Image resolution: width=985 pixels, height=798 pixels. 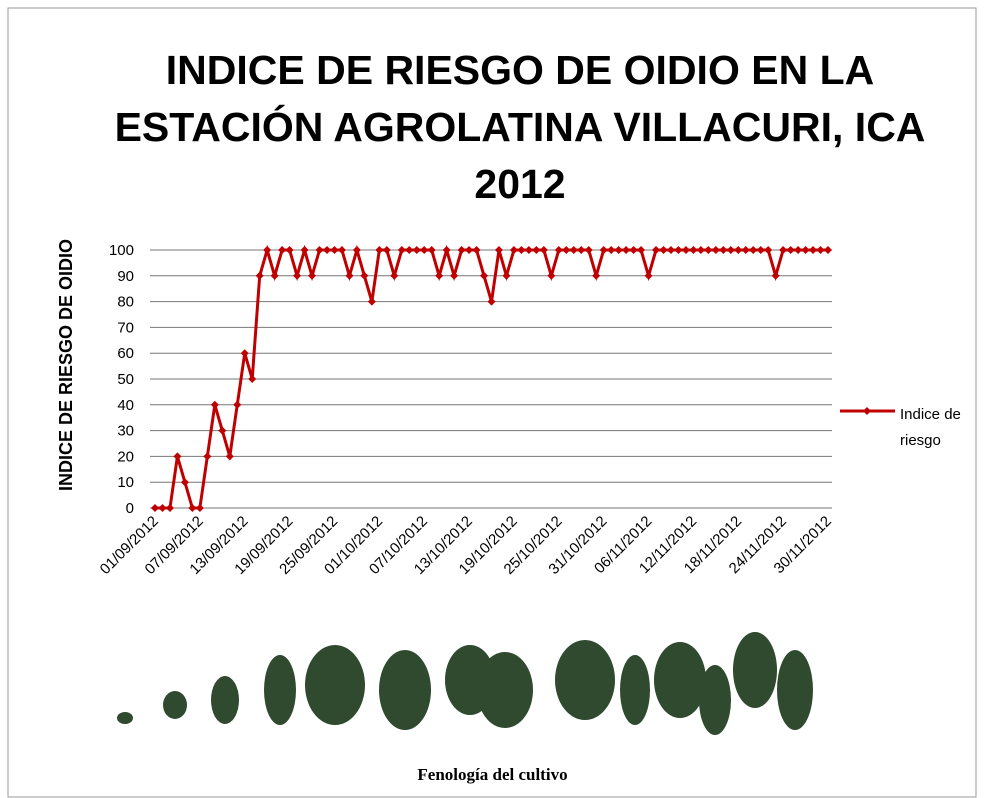 What do you see at coordinates (125, 353) in the screenshot?
I see `y-tick-label: 60` at bounding box center [125, 353].